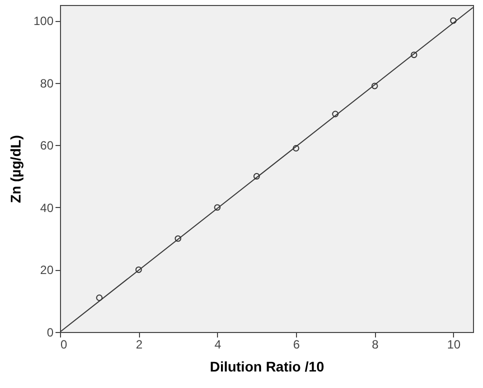 The height and width of the screenshot is (388, 483). I want to click on y-tick-label: 0, so click(50, 333).